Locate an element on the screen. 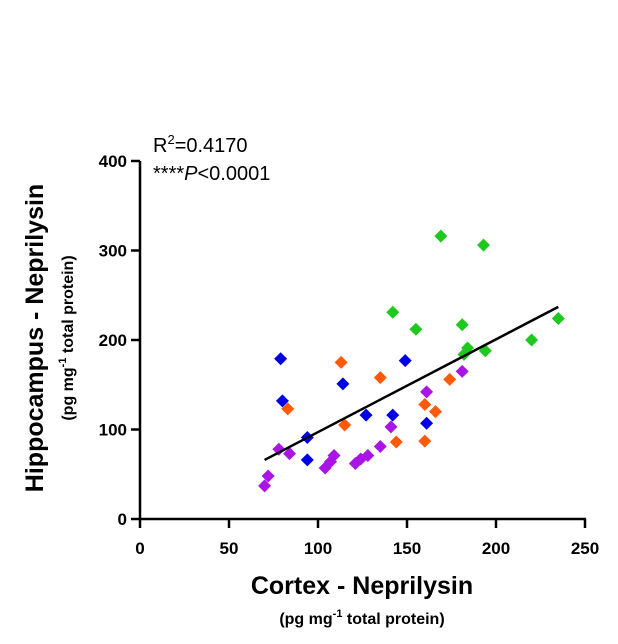 This screenshot has width=618, height=644. y-axis-ticks: 0 100 200 300 400 is located at coordinates (119, 340).